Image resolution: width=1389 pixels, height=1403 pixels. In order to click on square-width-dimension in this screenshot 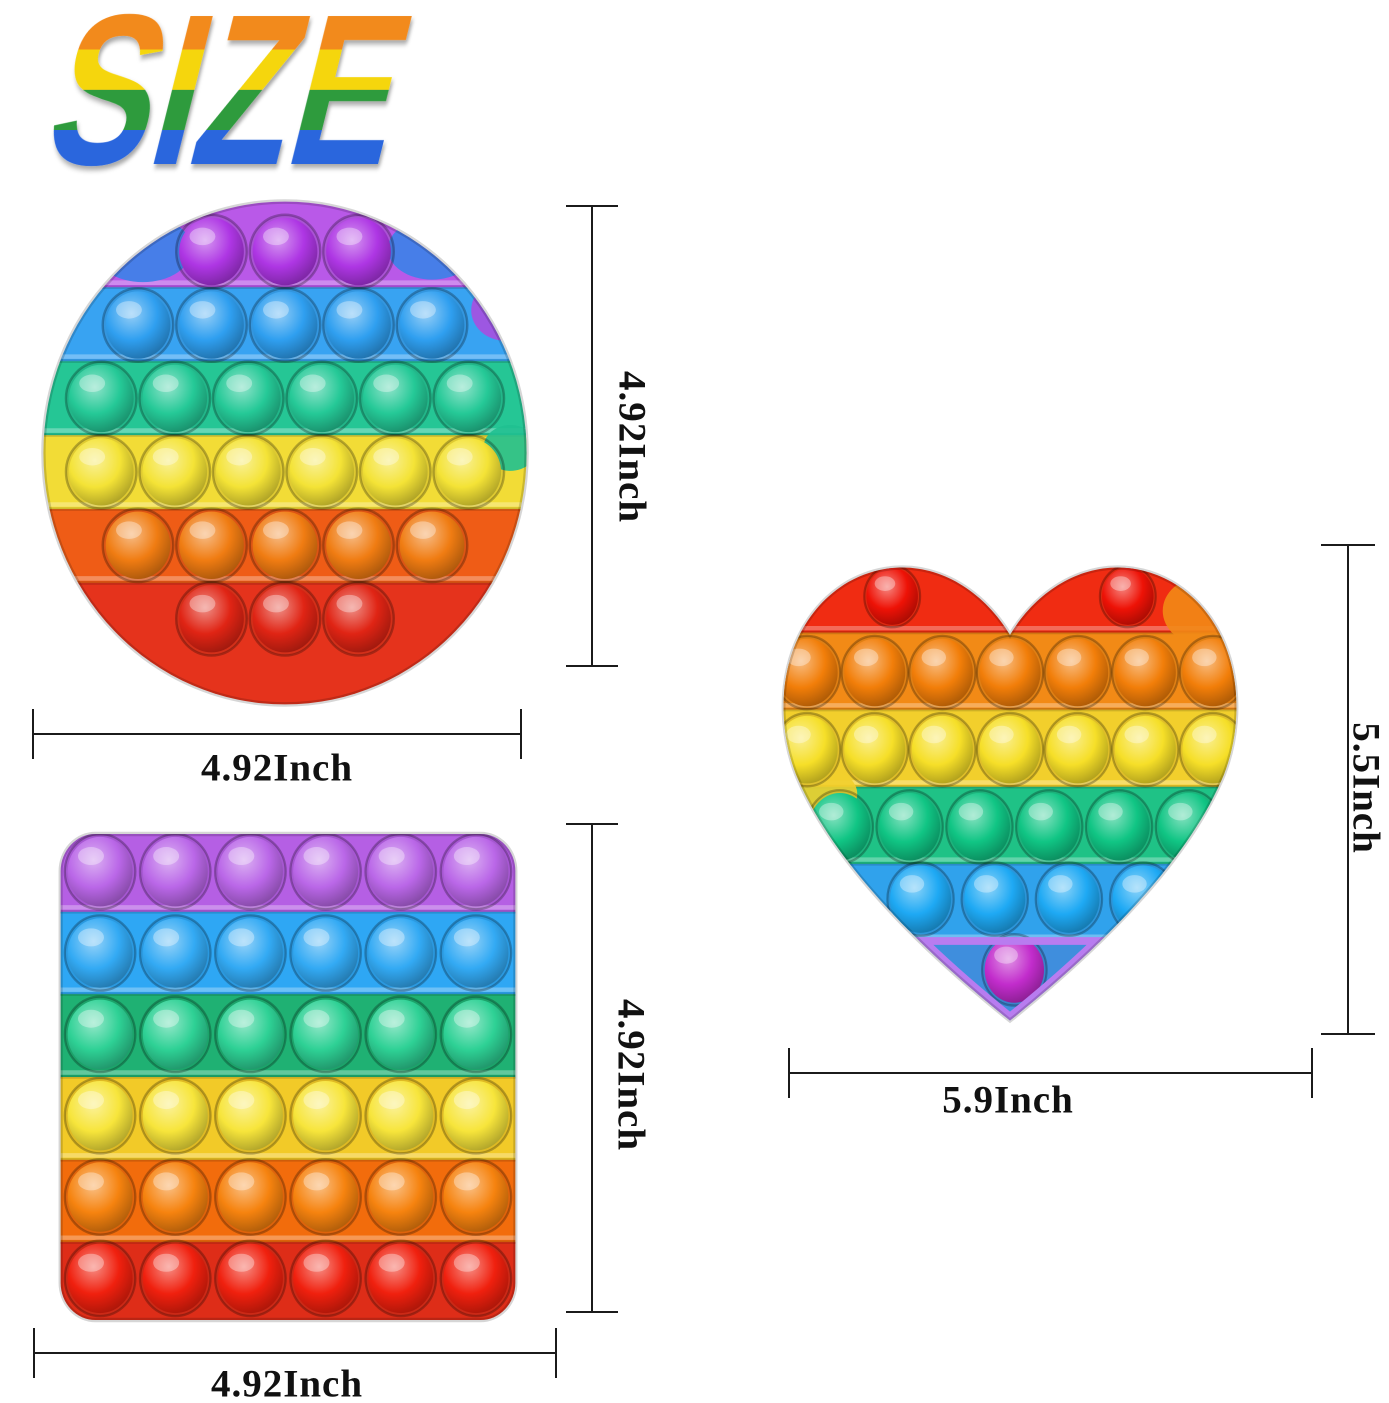, I will do `click(295, 1353)`.